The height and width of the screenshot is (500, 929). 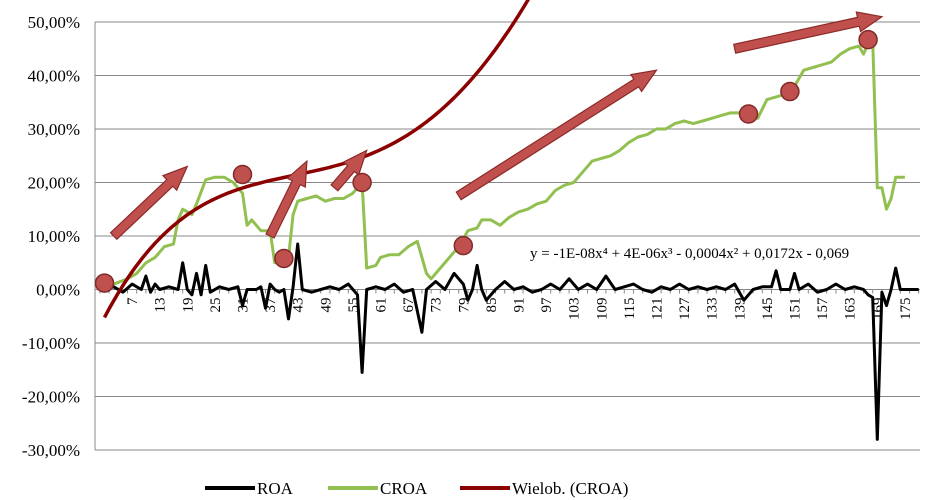 I want to click on legend-label: Wielob. (CROA), so click(x=570, y=488).